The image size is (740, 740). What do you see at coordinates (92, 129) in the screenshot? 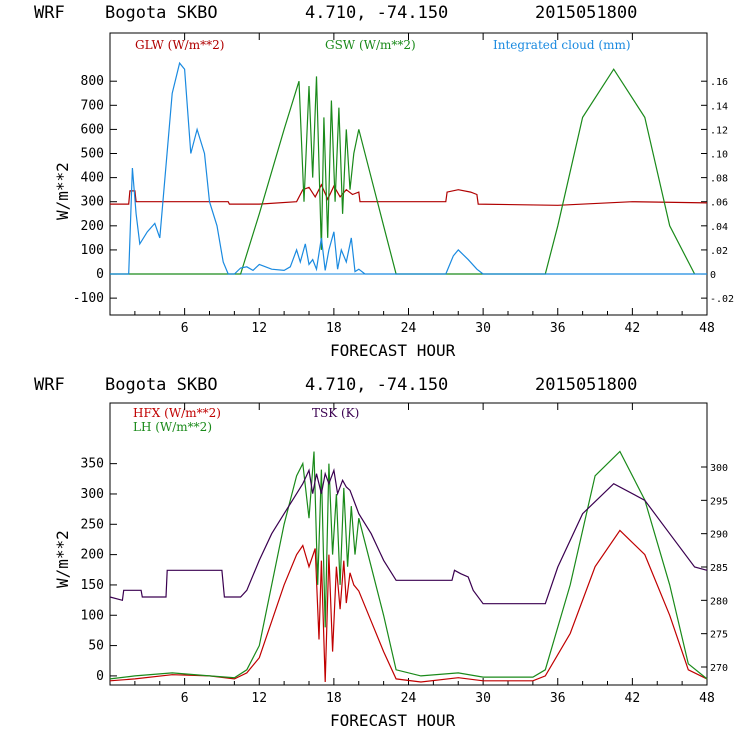
I see `y-tick-label: 600` at bounding box center [92, 129].